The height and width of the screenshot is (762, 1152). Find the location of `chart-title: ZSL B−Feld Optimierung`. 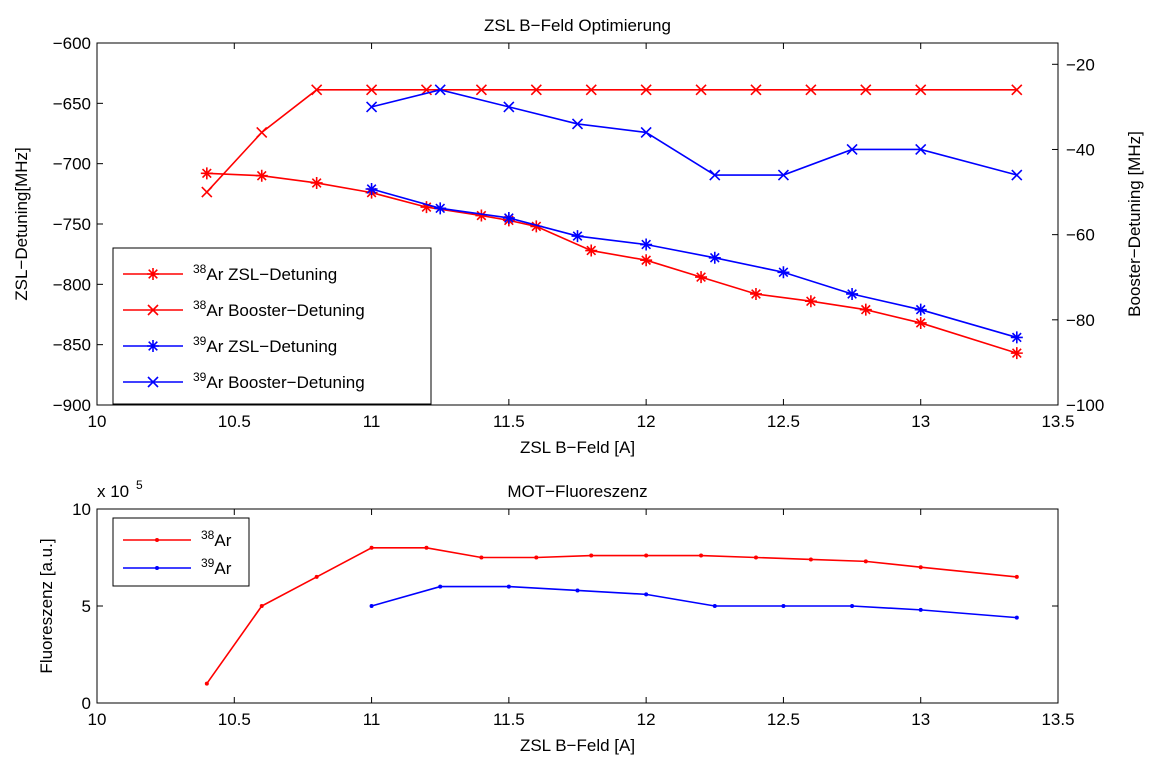

chart-title: ZSL B−Feld Optimierung is located at coordinates (577, 25).